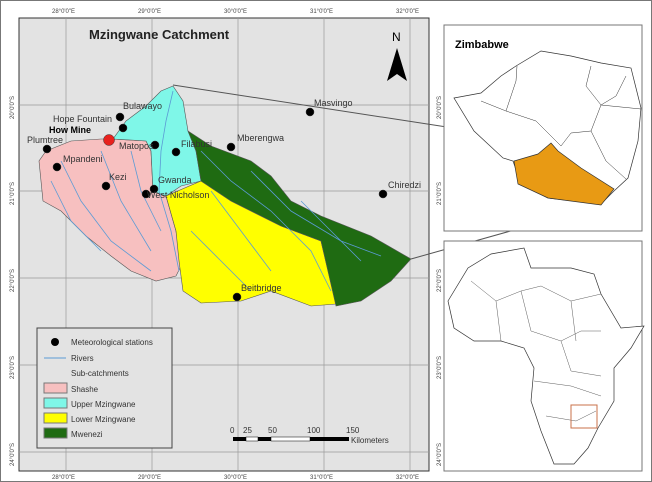 The image size is (652, 482). Describe the element at coordinates (584, 416) in the screenshot. I see `locator-box` at that location.